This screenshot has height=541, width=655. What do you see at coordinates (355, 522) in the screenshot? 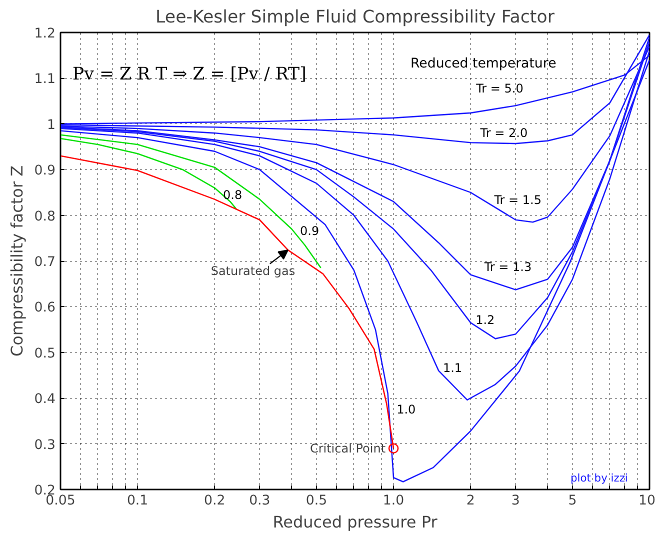
I see `x-axis-title: Reduced pressure Pr` at bounding box center [355, 522].